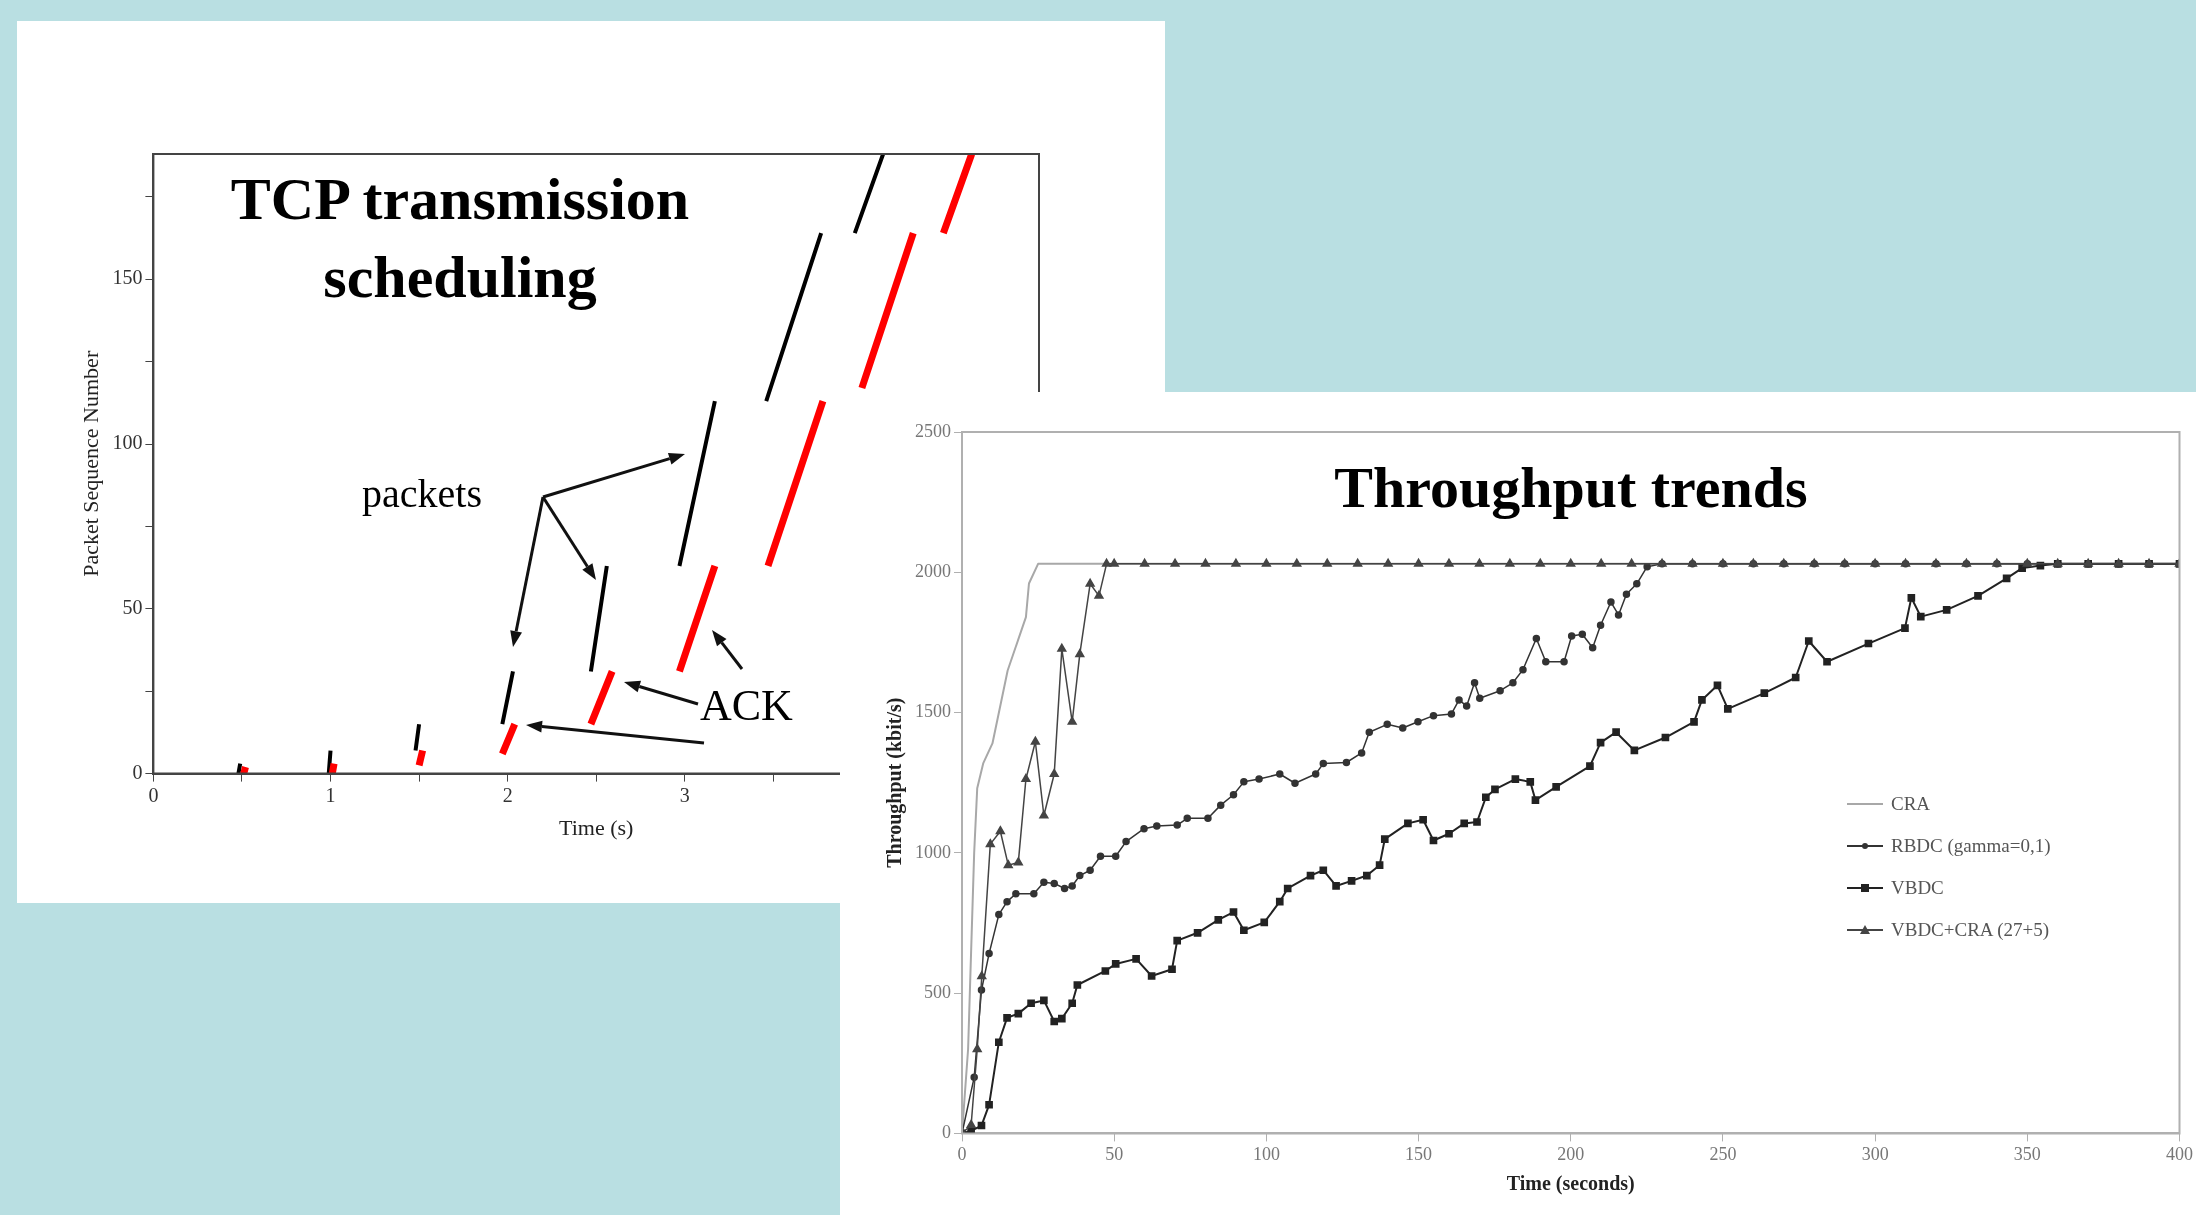 This screenshot has width=2196, height=1215. I want to click on chart-title: Throughput trends, so click(1571, 488).